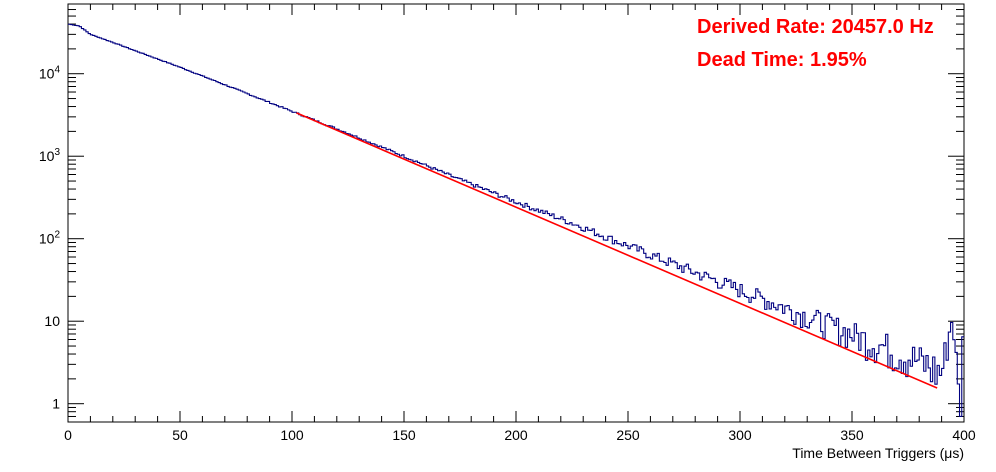 The image size is (996, 472). What do you see at coordinates (404, 435) in the screenshot?
I see `x-tick-label: 150` at bounding box center [404, 435].